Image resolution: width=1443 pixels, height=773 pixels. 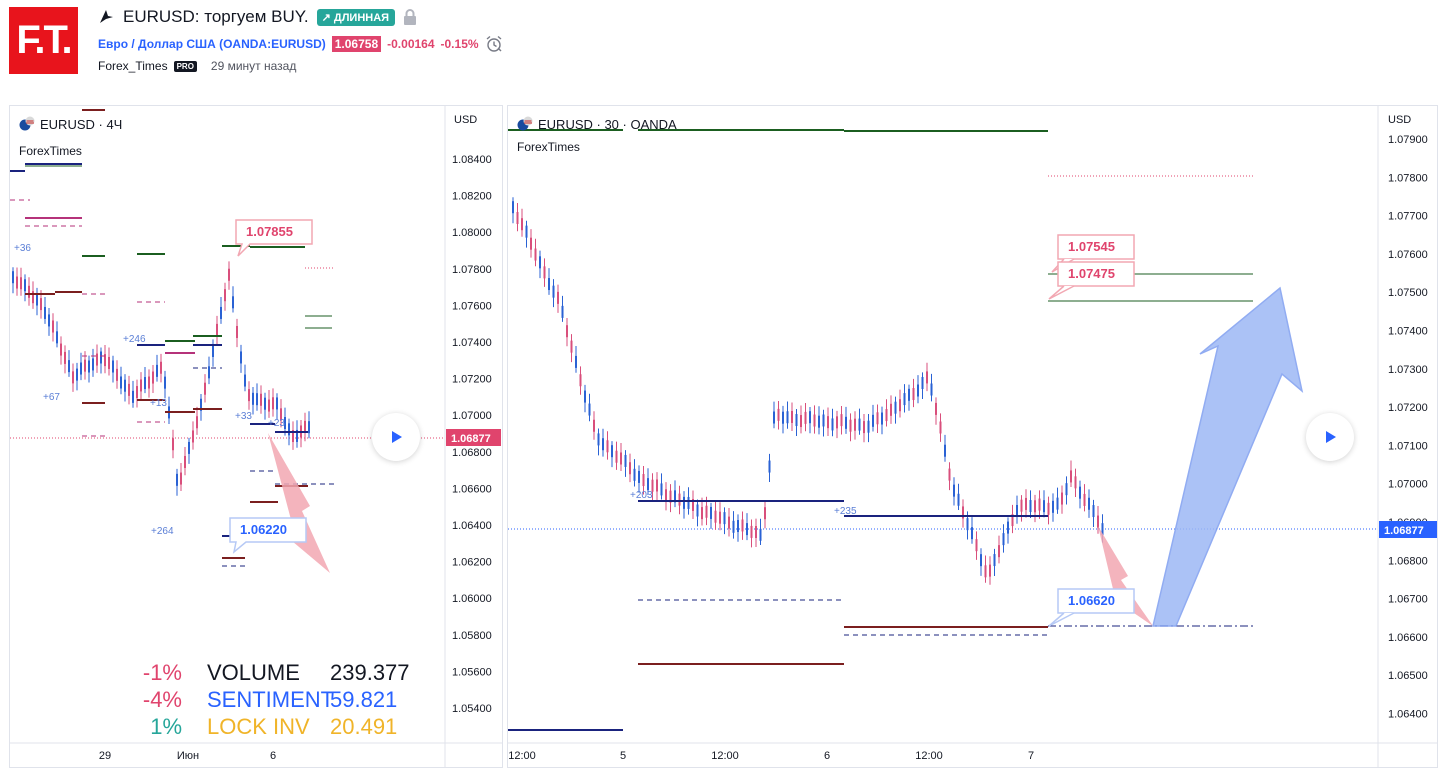 What do you see at coordinates (607, 124) in the screenshot?
I see `right-symbol-text: EURUSD · 30 · OANDA` at bounding box center [607, 124].